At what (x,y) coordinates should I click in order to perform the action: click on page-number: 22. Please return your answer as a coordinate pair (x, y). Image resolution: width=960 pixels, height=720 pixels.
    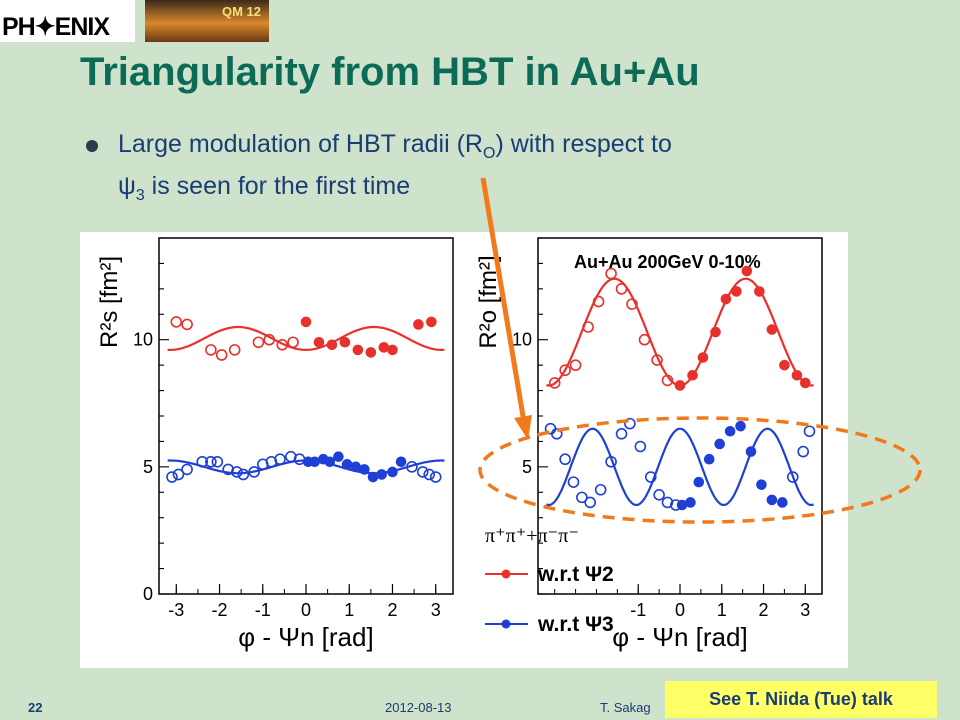
    Looking at the image, I should click on (35, 707).